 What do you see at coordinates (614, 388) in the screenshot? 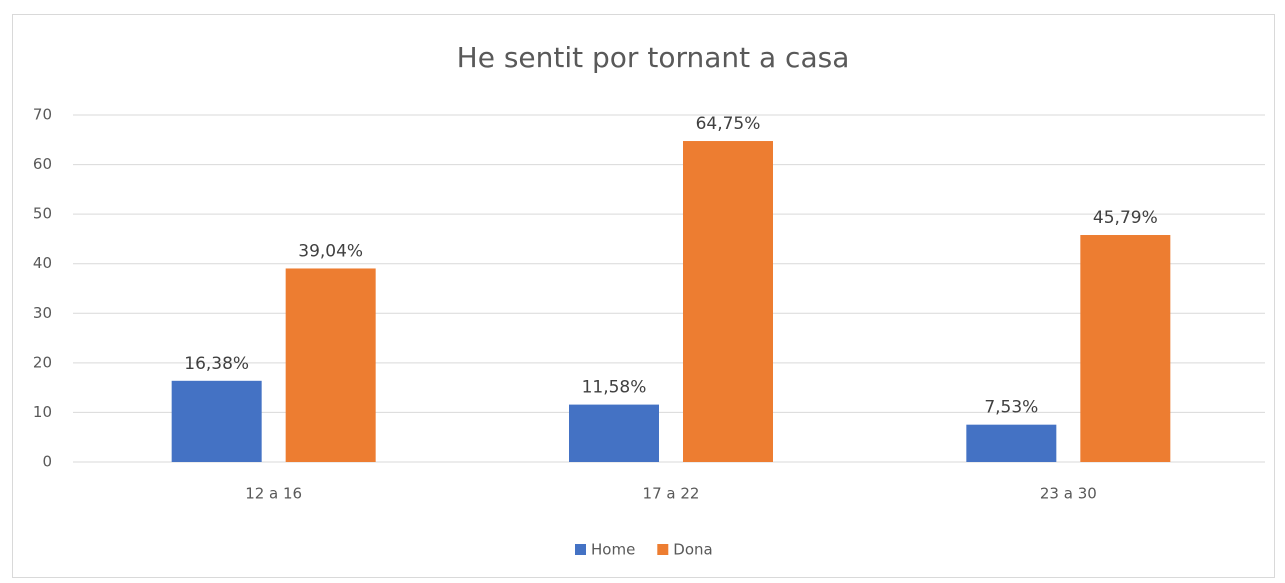
I see `value-label: 11,58%` at bounding box center [614, 388].